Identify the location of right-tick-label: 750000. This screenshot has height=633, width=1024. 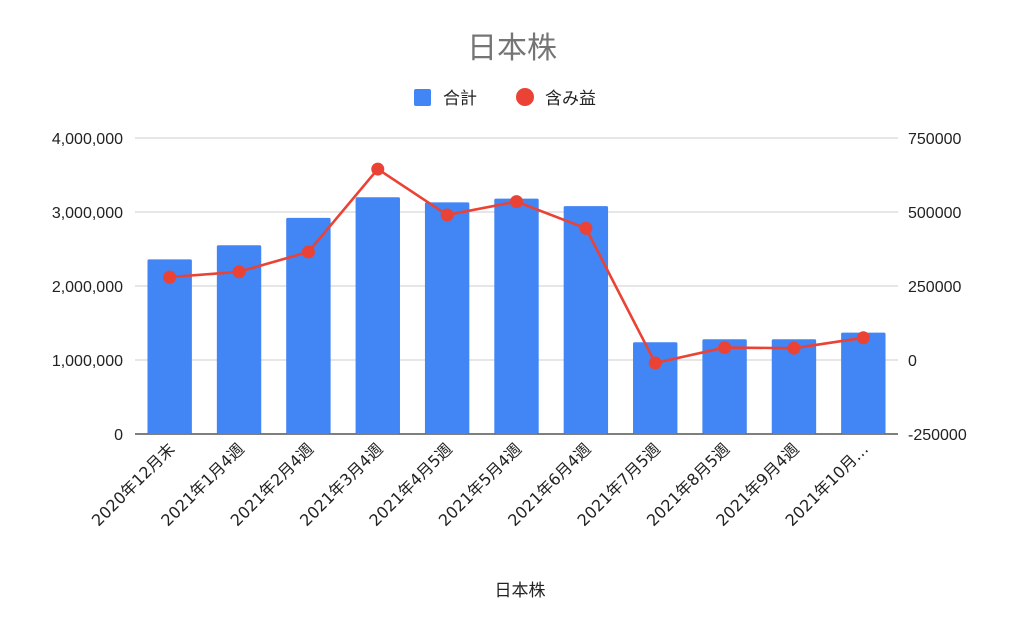
(934, 139).